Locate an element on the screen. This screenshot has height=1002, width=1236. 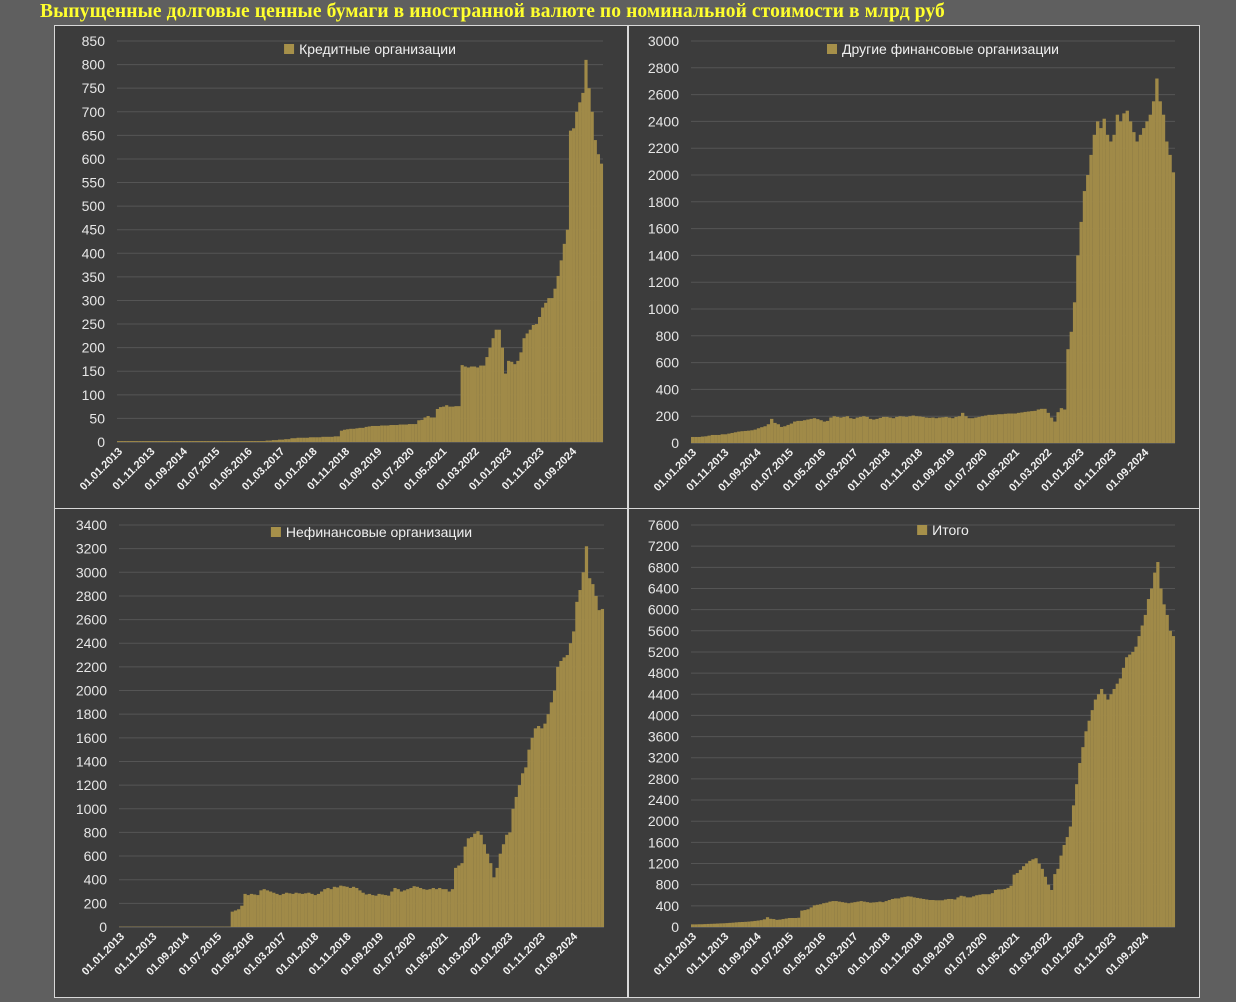
y-tick-label: 4000 is located at coordinates (663, 715).